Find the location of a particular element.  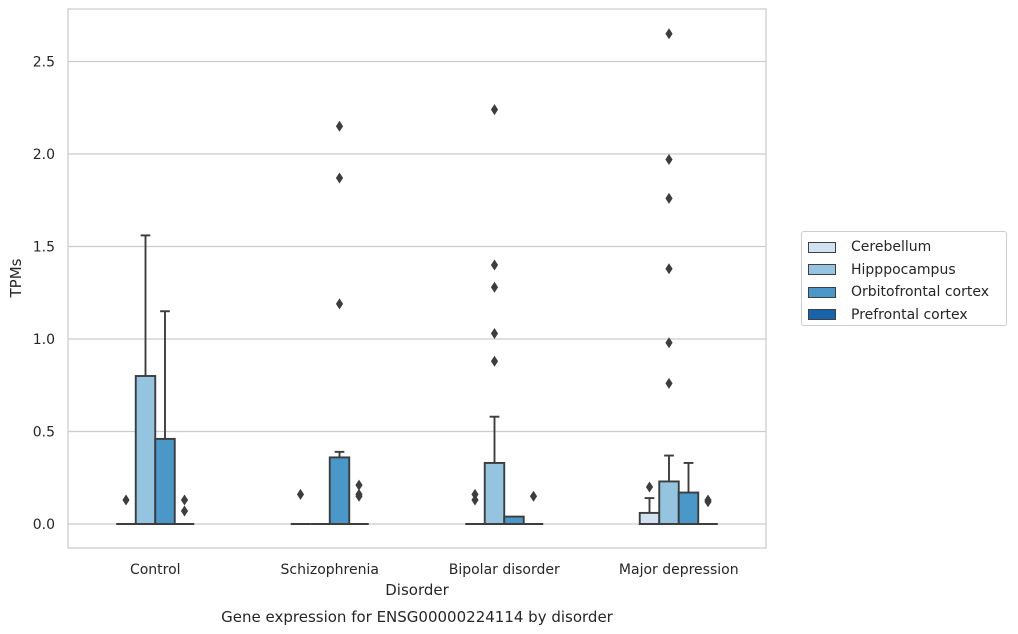

y-tick-label: 2.0 is located at coordinates (44, 155).